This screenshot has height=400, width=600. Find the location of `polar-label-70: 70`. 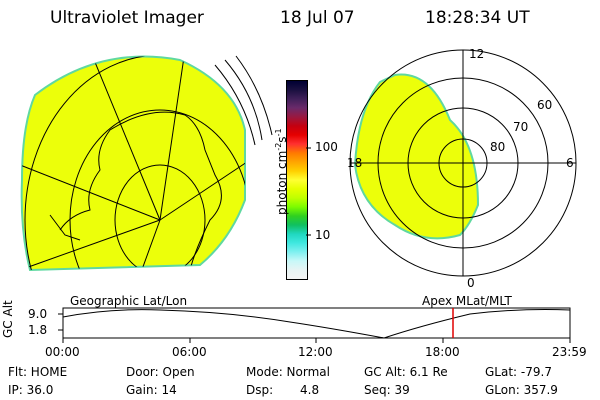

polar-label-70: 70 is located at coordinates (521, 127).